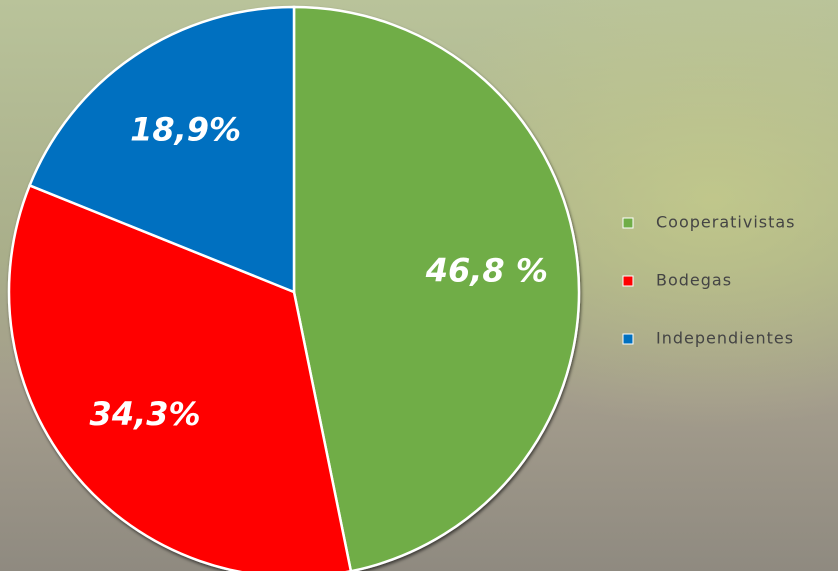  I want to click on value-label: 46,8 %, so click(486, 271).